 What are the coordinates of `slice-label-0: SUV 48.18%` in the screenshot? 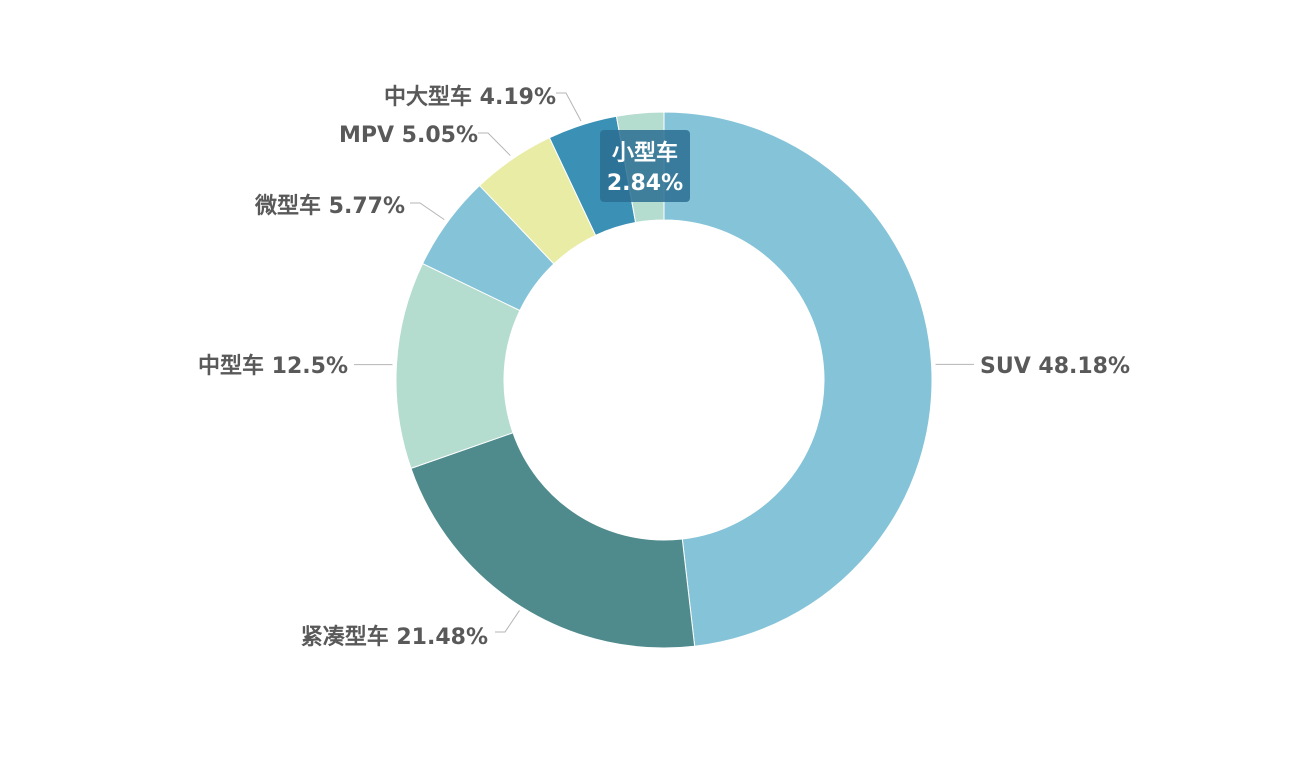 It's located at (1055, 366).